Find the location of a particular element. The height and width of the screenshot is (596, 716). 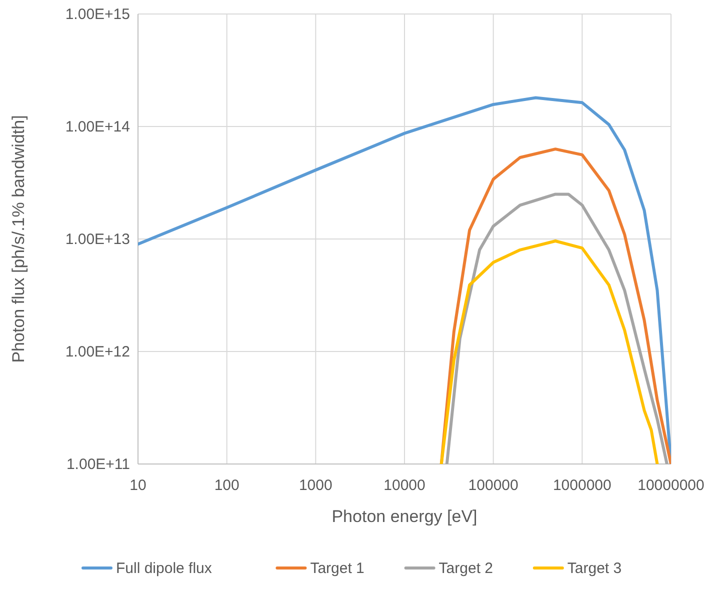

y-tick-label: 1.00E+11 is located at coordinates (98, 464).